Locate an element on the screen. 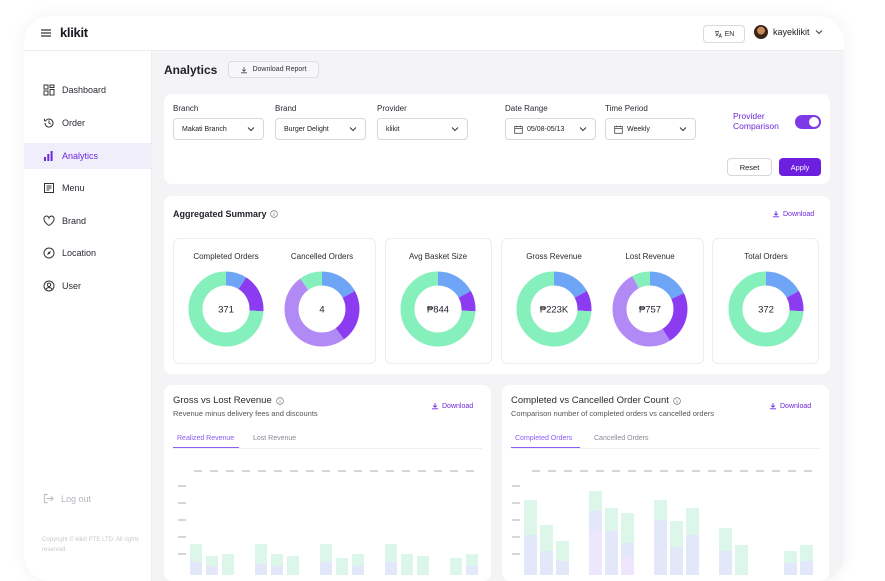  logout-label: Log out is located at coordinates (76, 498).